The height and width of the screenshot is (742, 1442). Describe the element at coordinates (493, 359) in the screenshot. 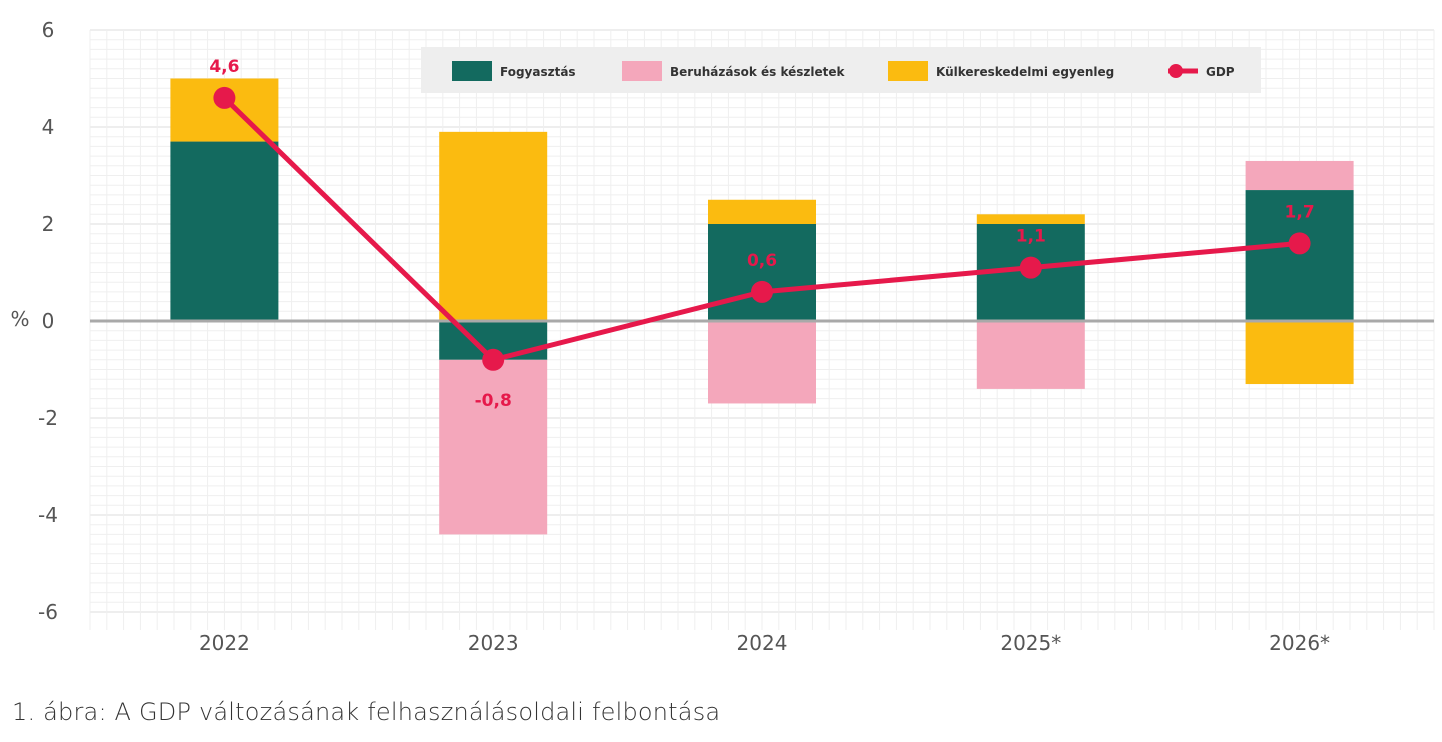

I see `gdp-point-2023` at that location.